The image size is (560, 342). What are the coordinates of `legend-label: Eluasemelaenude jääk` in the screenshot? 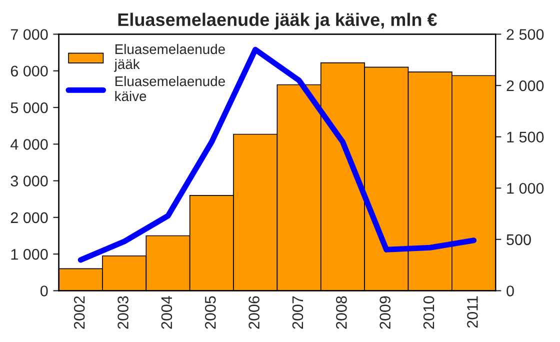 It's located at (169, 58).